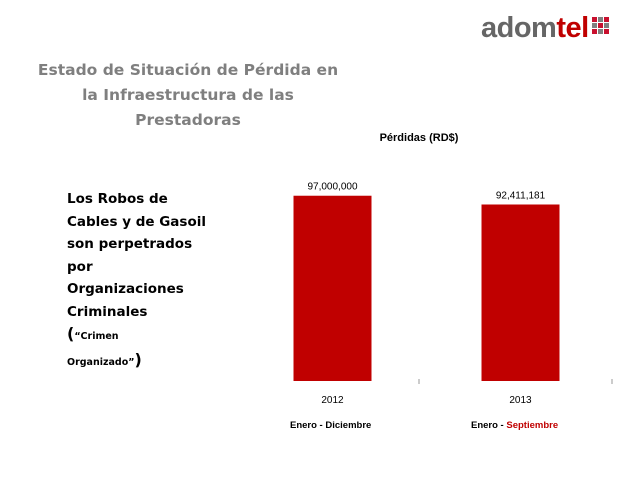  What do you see at coordinates (519, 28) in the screenshot?
I see `logo-text-adom: adom` at bounding box center [519, 28].